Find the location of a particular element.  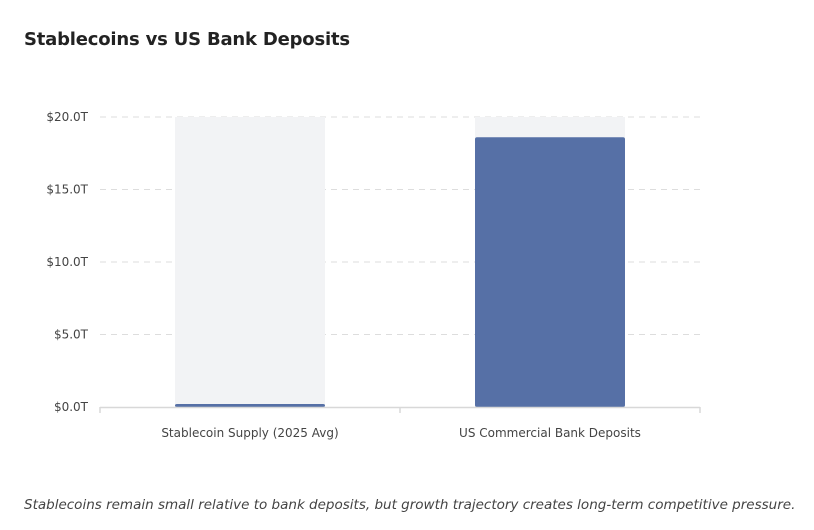

x-tick-label: US Commercial Bank Deposits is located at coordinates (550, 433).